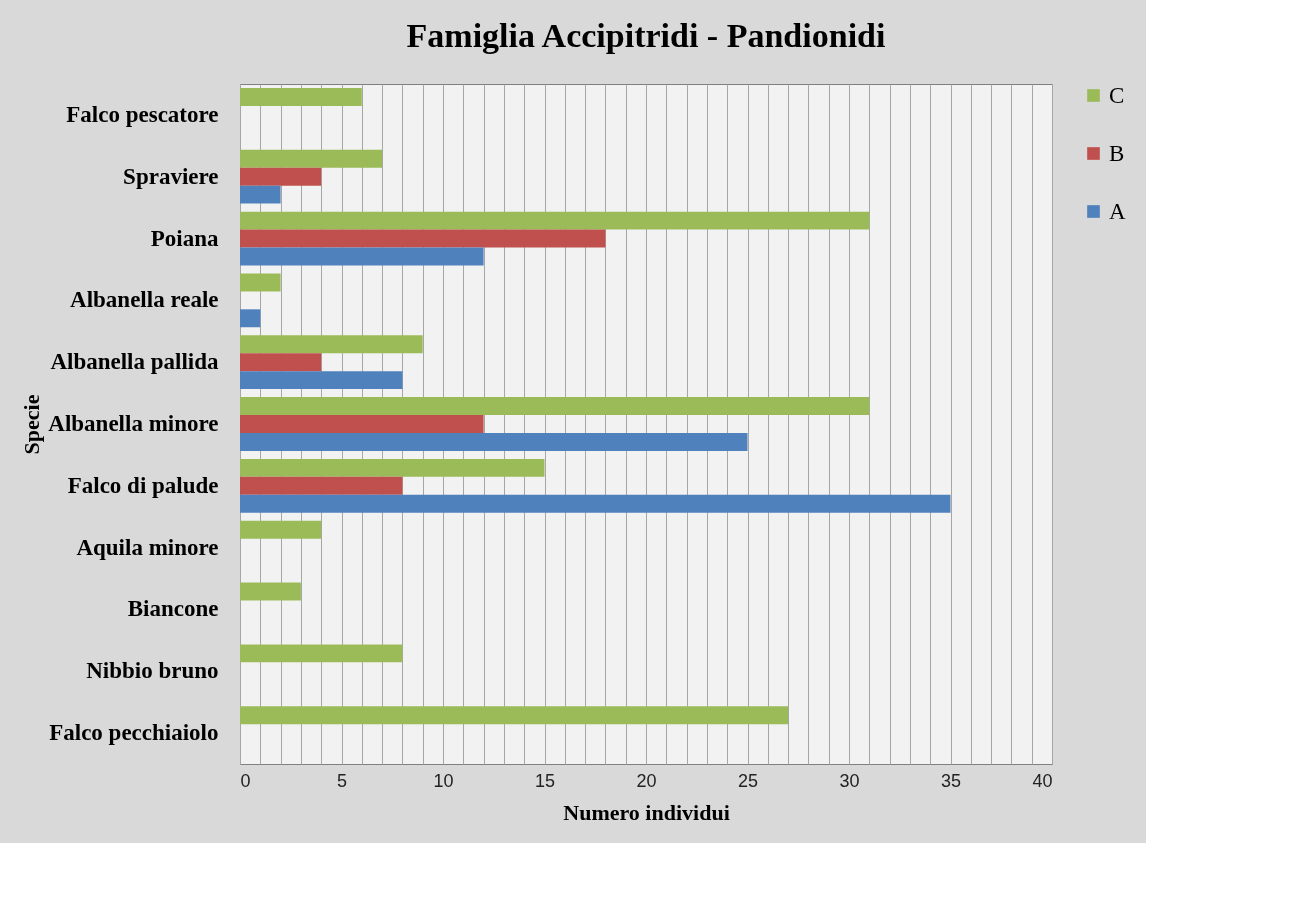 The height and width of the screenshot is (903, 1292). Describe the element at coordinates (143, 485) in the screenshot. I see `y-tick-label: Falco di palude` at that location.